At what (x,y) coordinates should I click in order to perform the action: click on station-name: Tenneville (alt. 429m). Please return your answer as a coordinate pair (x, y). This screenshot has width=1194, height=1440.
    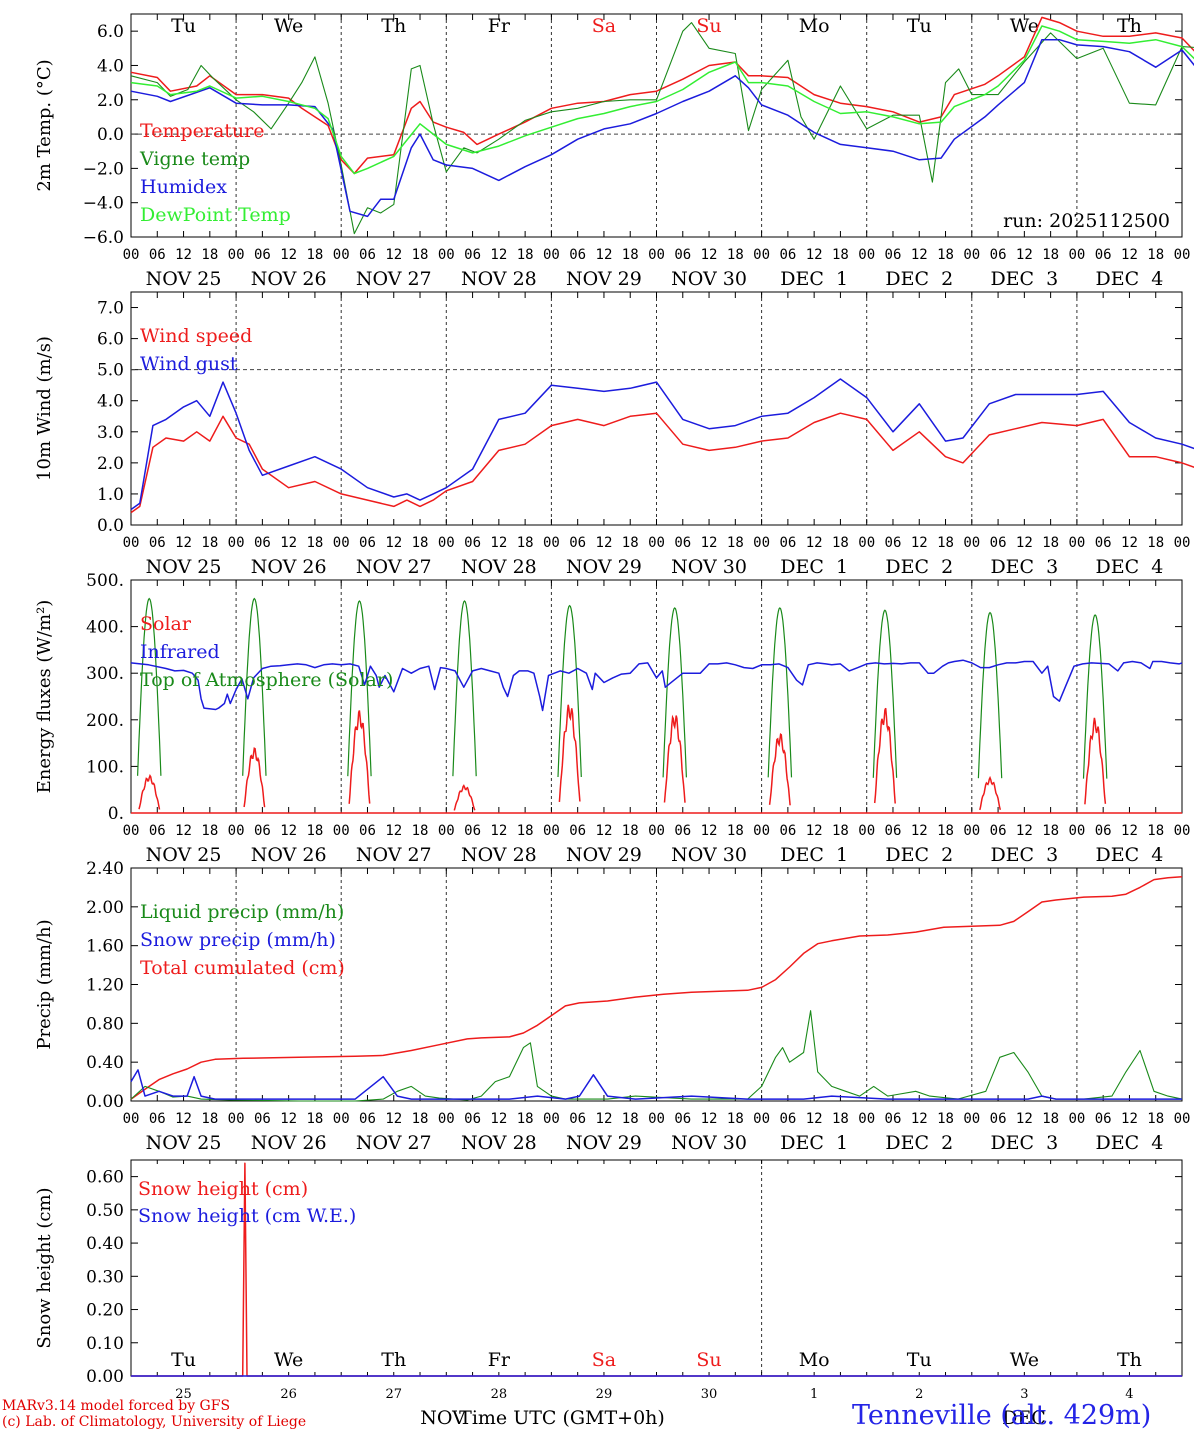
    Looking at the image, I should click on (1002, 1415).